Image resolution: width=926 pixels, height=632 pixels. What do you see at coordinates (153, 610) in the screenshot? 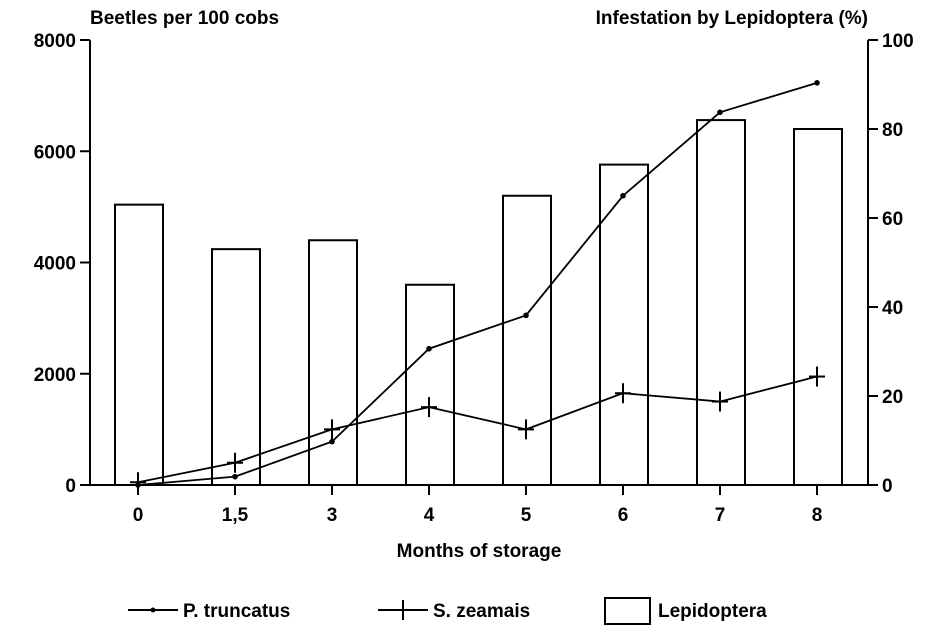
I see `legend-p-truncatus-marker` at bounding box center [153, 610].